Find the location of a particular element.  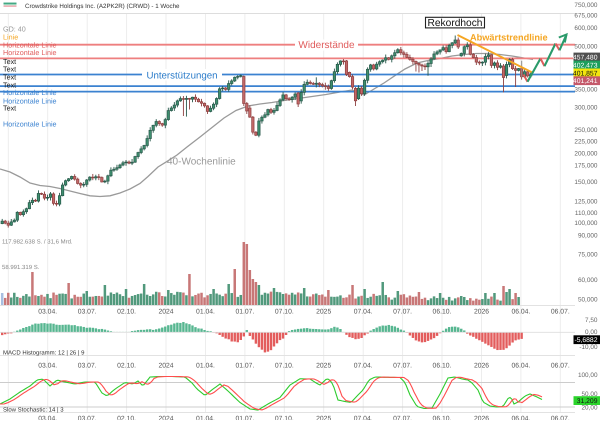

svg-text: 401,857 is located at coordinates (585, 73).